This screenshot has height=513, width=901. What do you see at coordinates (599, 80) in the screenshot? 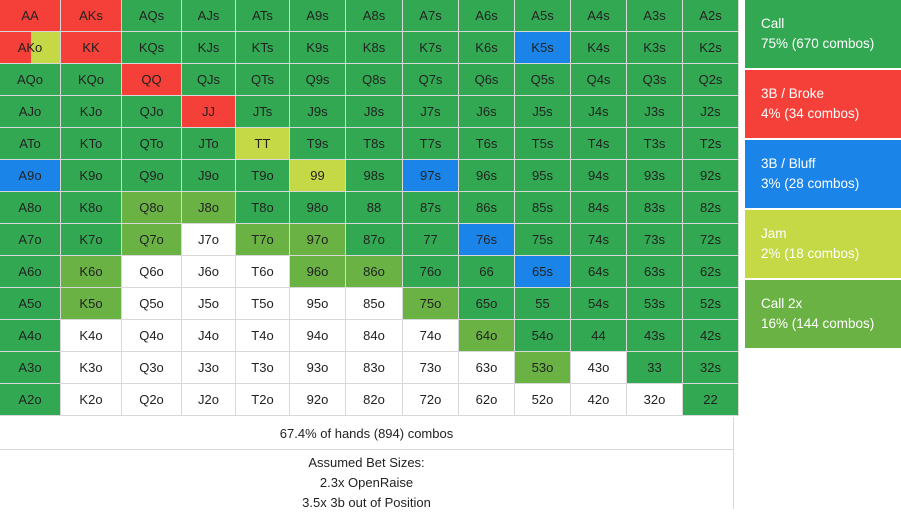
I see `hand-cell-Q4s: Q4s` at bounding box center [599, 80].